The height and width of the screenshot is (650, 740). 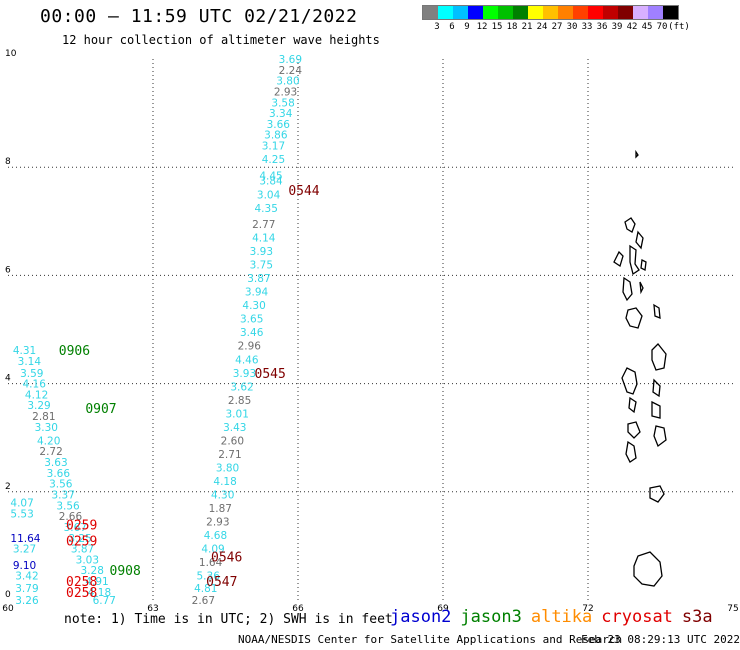 I want to click on wave-height-value: 4.81, so click(x=205, y=589).